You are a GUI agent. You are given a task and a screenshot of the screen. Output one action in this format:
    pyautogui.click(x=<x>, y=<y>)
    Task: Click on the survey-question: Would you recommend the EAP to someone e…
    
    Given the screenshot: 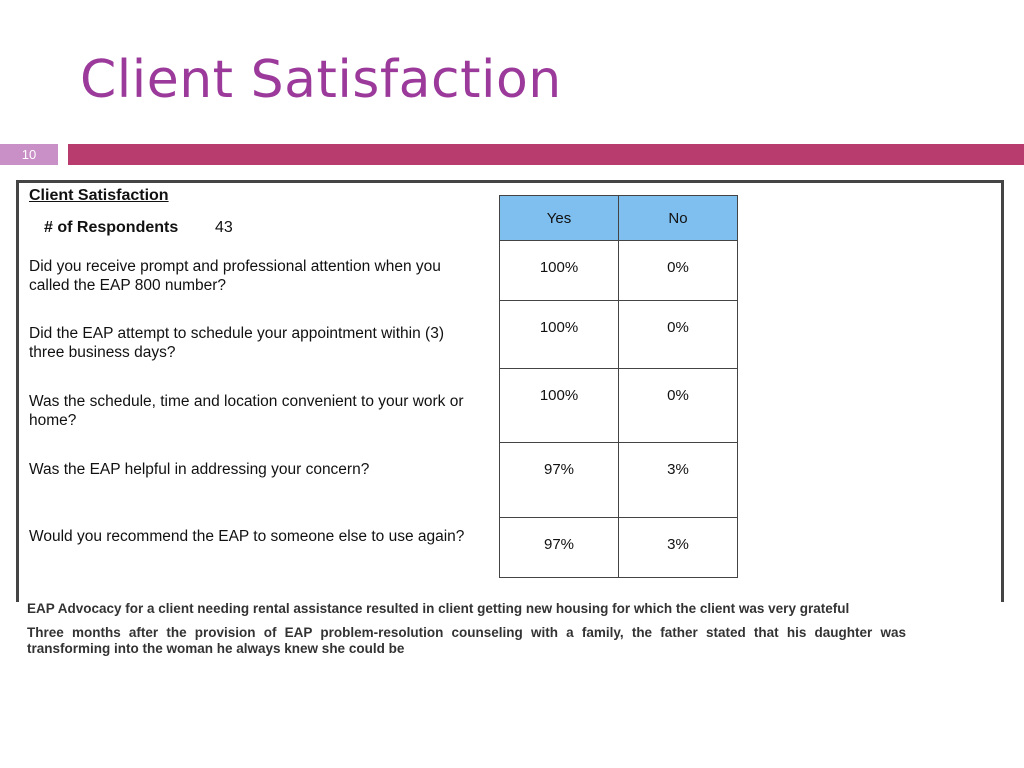 What is the action you would take?
    pyautogui.click(x=247, y=536)
    